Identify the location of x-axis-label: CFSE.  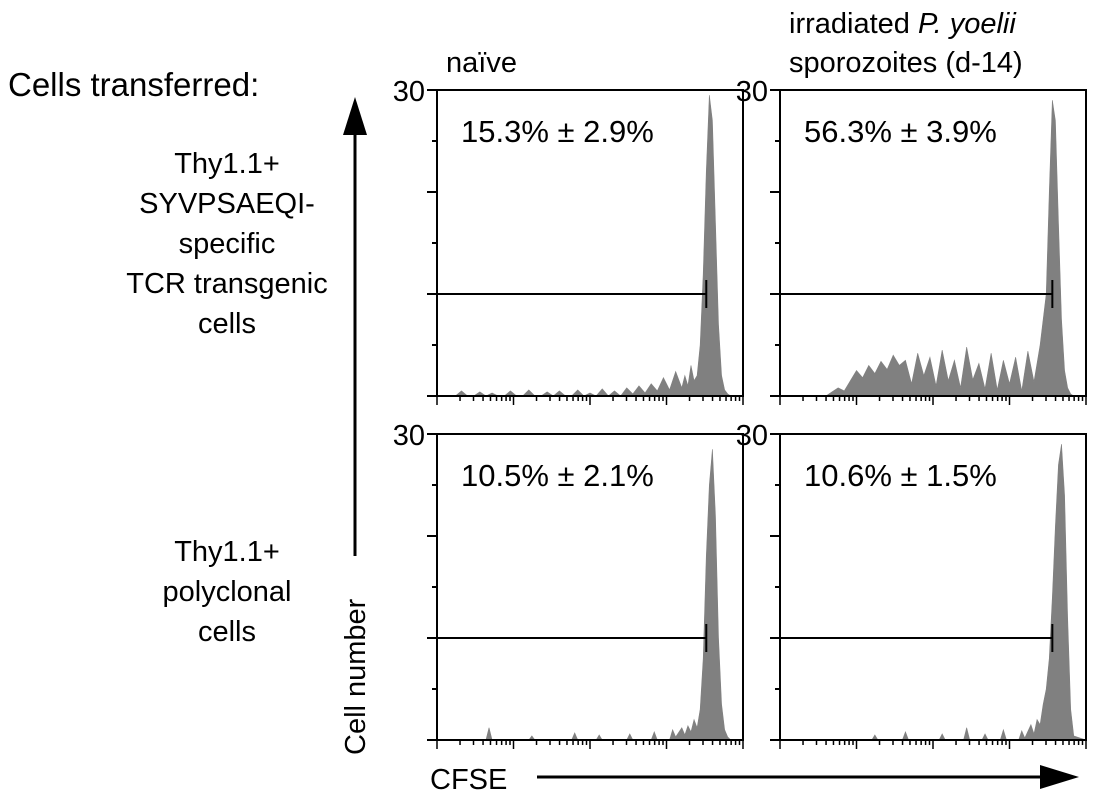
(468, 780).